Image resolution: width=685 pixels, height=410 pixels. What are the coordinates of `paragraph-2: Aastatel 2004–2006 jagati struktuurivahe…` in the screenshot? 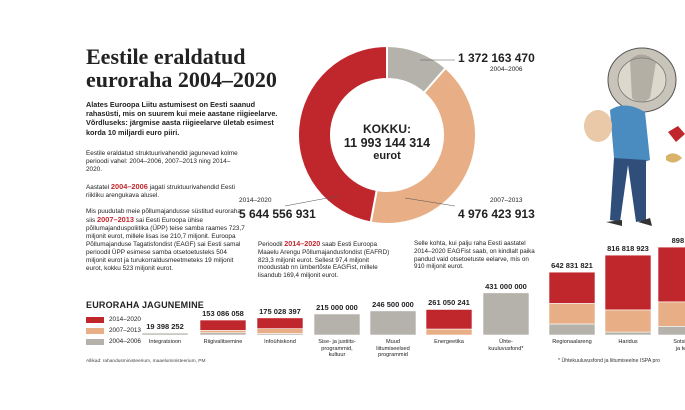 It's located at (166, 191).